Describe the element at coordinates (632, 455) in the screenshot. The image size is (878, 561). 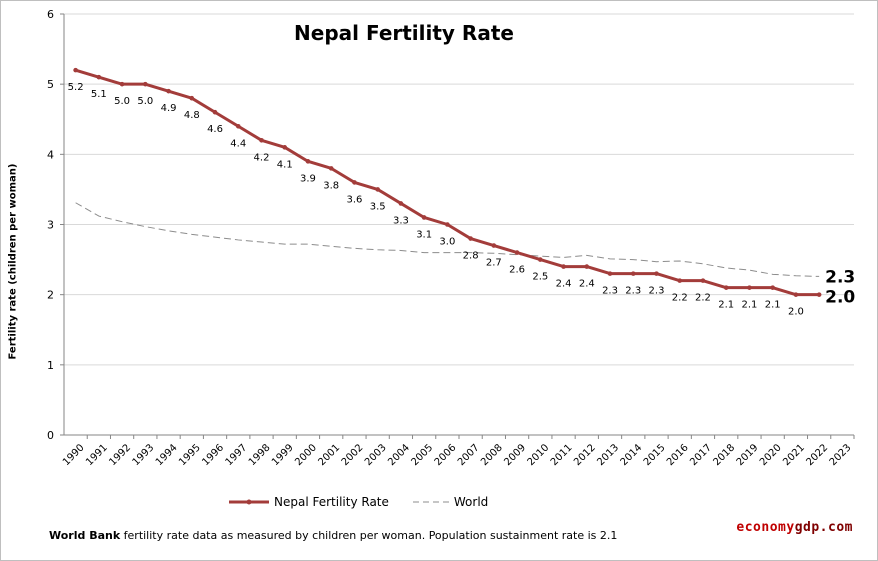
I see `x-tick-label: 2014` at that location.